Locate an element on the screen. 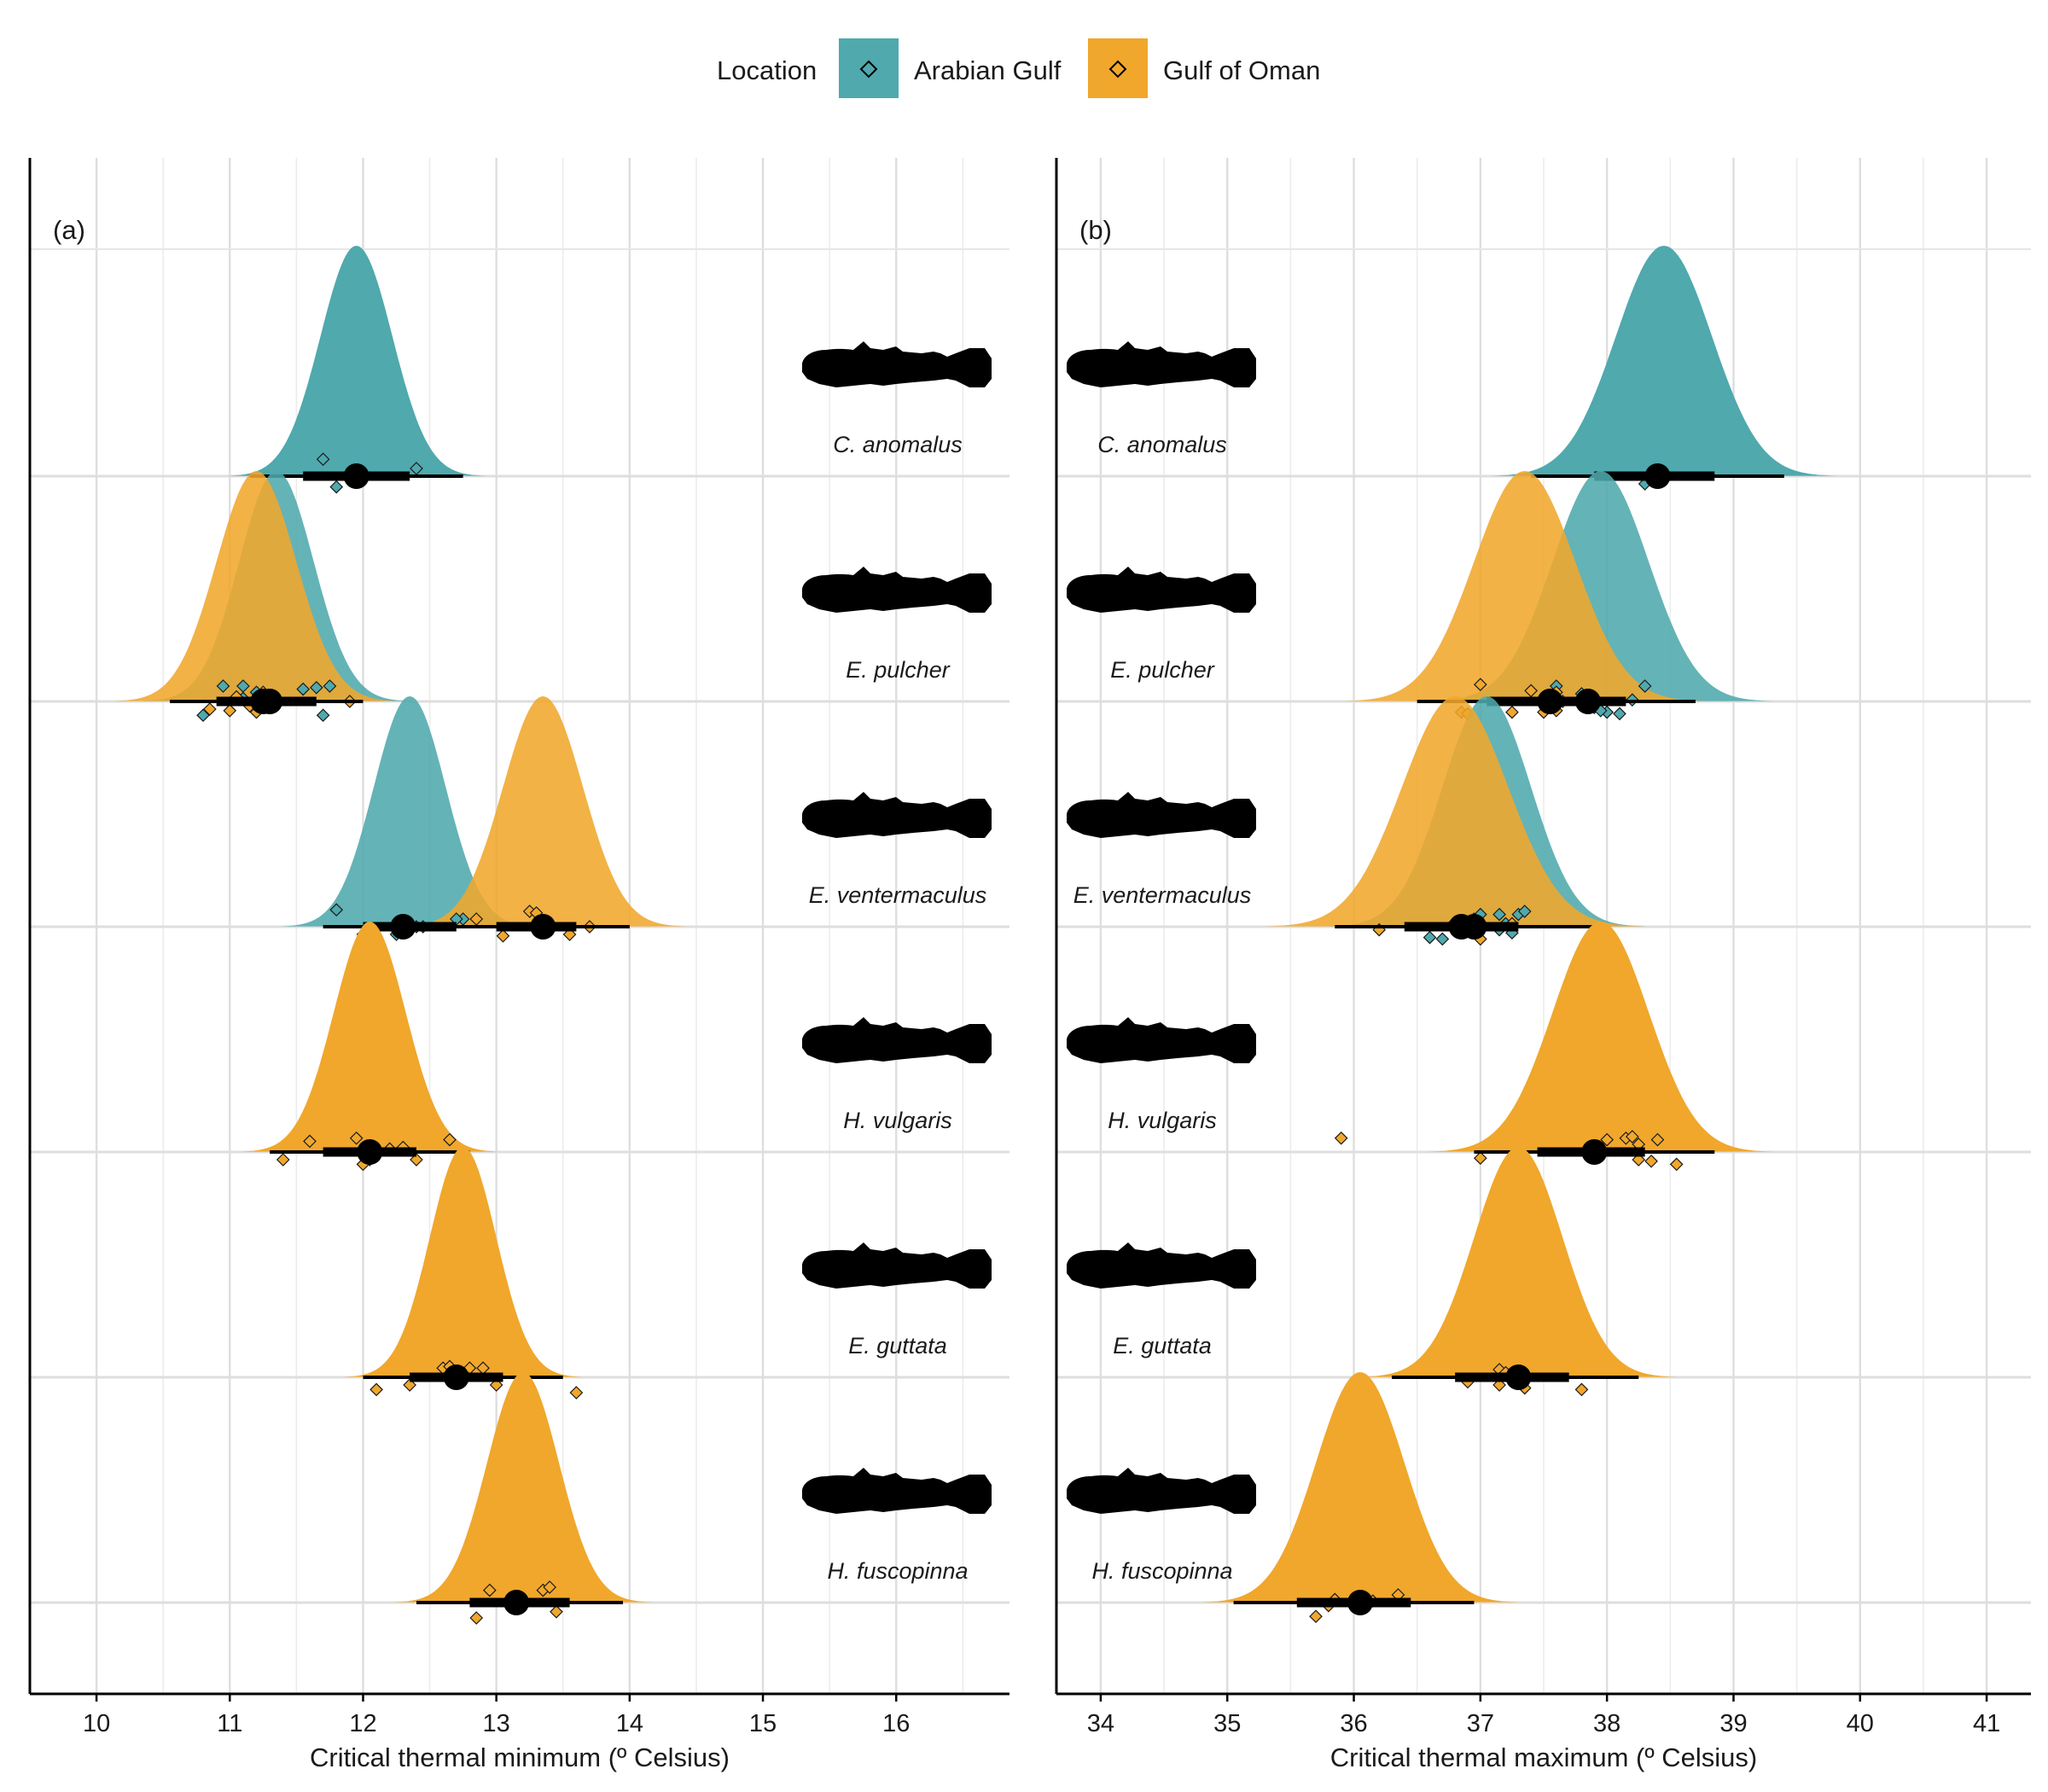 Image resolution: width=2048 pixels, height=1792 pixels. species-label: E. guttata is located at coordinates (898, 1346).